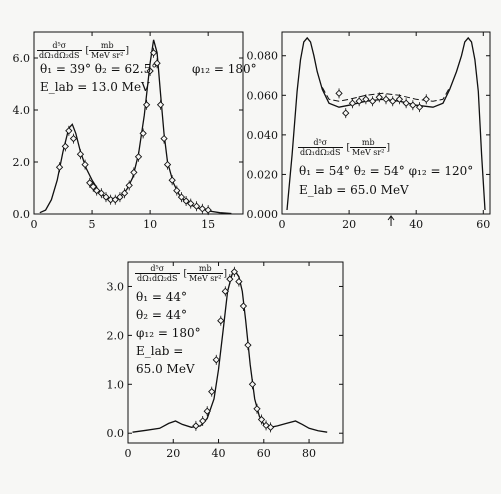 The width and height of the screenshot is (501, 494). What do you see at coordinates (368, 152) in the screenshot?
I see `p2-unit-den: MeV sr²` at bounding box center [368, 152].